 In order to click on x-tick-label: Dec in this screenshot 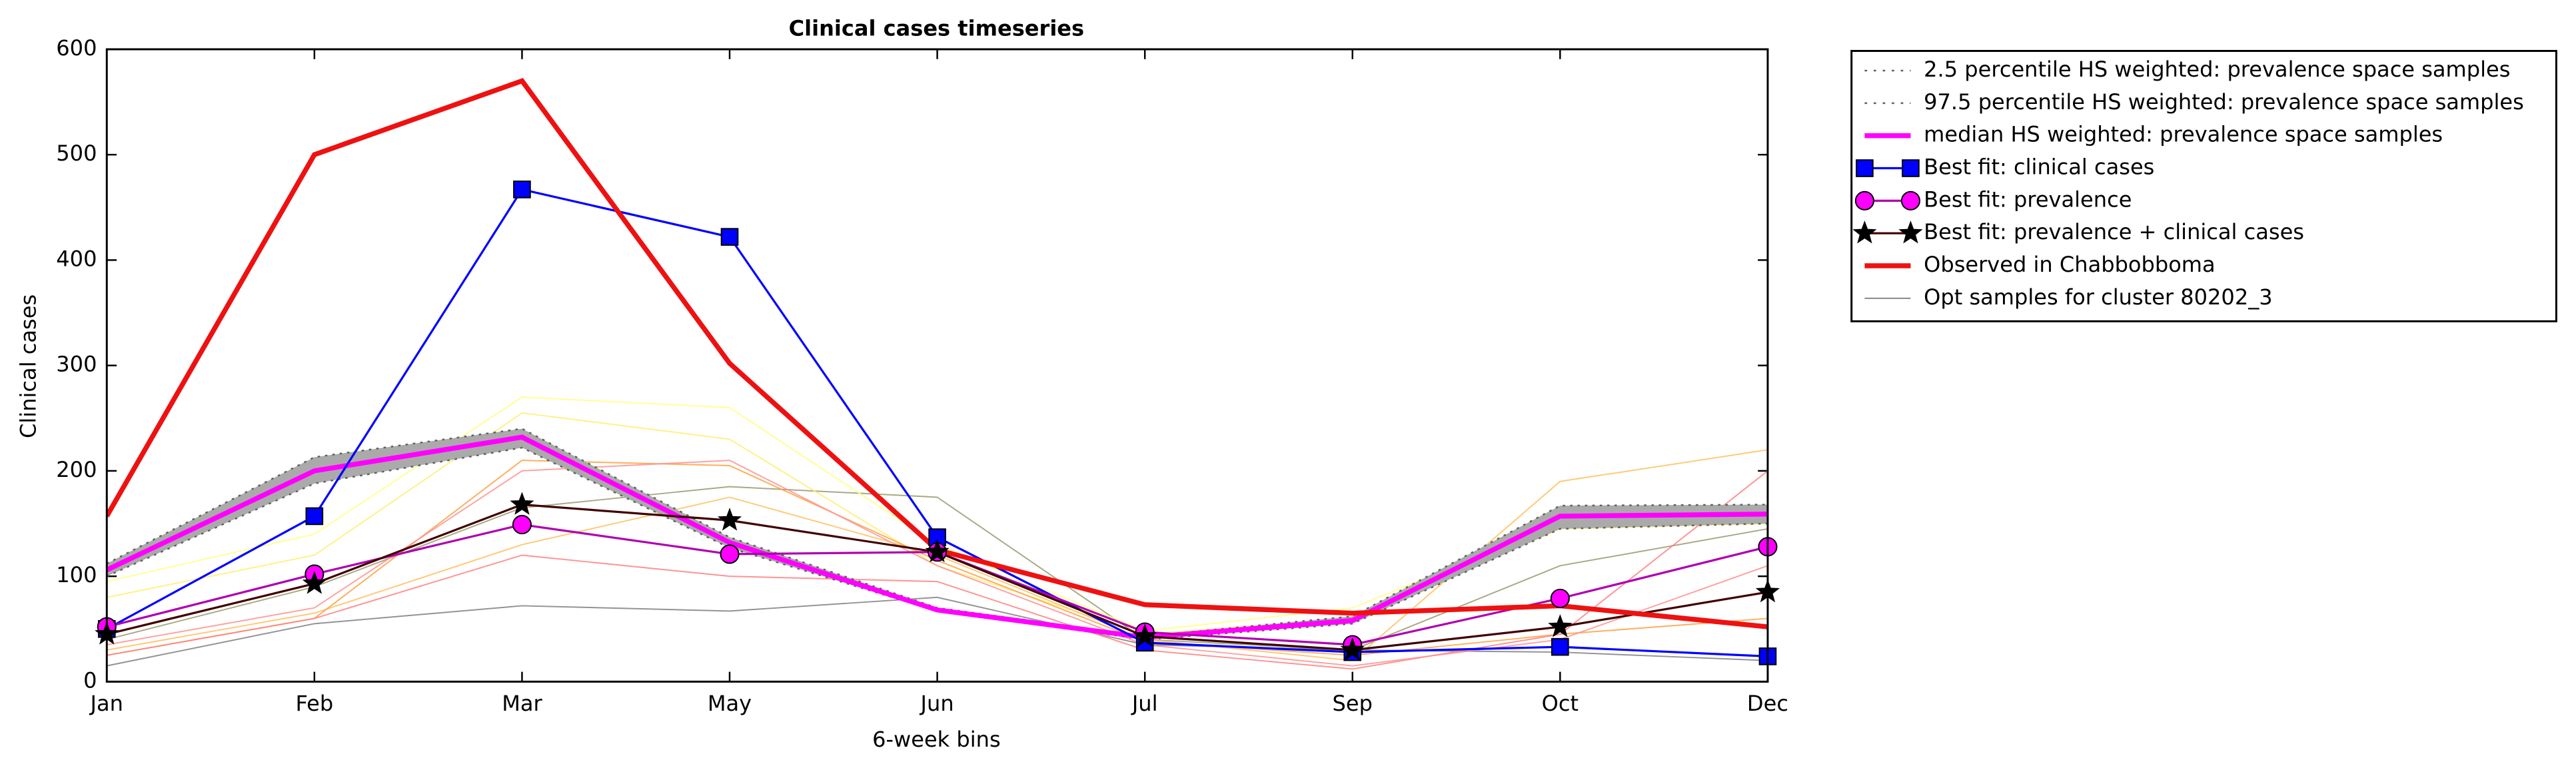, I will do `click(1767, 703)`.